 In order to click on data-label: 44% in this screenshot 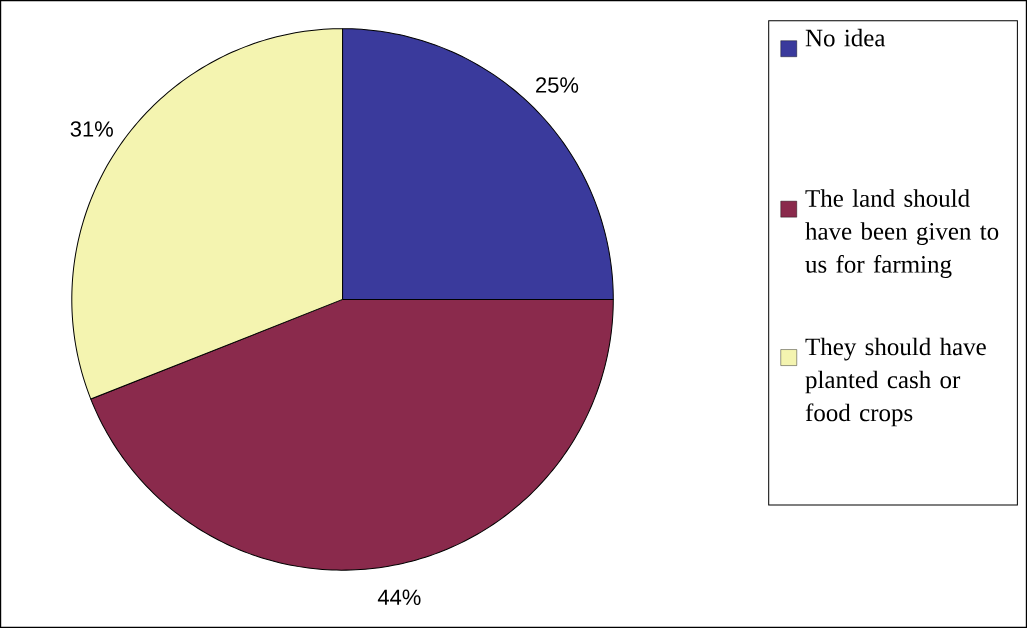, I will do `click(399, 597)`.